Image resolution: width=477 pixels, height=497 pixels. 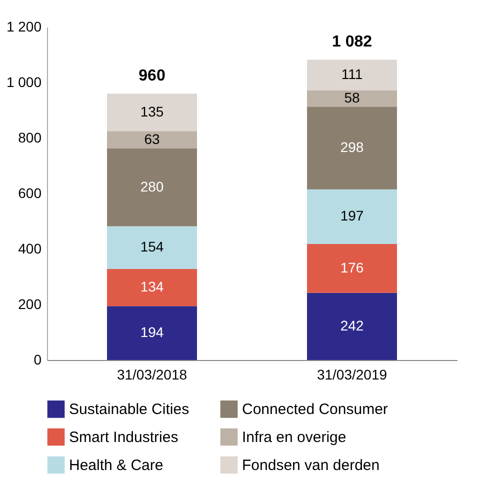 I want to click on x-tick-label: 31/03/2018, so click(x=152, y=374).